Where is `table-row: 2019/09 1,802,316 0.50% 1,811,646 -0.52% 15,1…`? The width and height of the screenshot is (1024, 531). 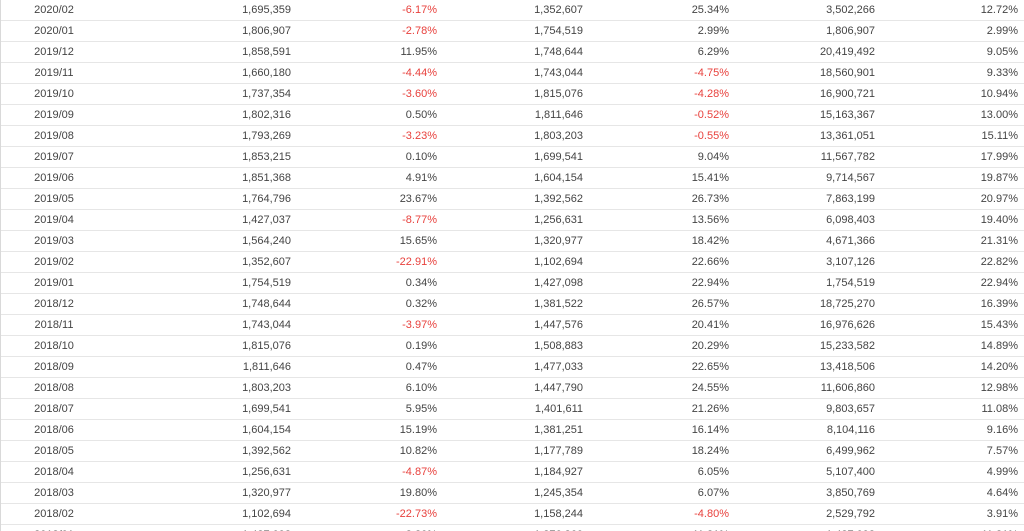 table-row: 2019/09 1,802,316 0.50% 1,811,646 -0.52% 15,1… is located at coordinates (512, 115).